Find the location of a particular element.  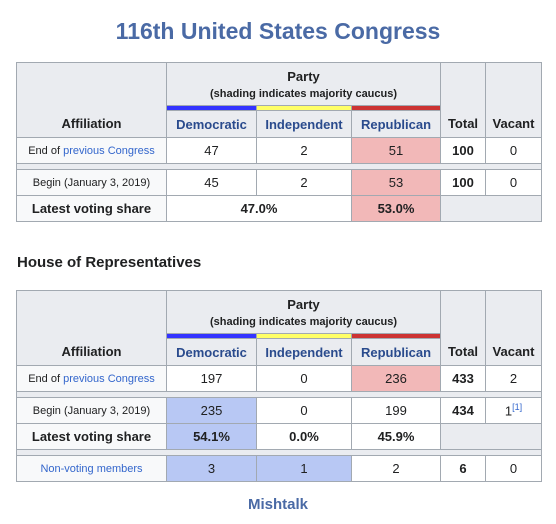

value-cell: 6 is located at coordinates (463, 468).